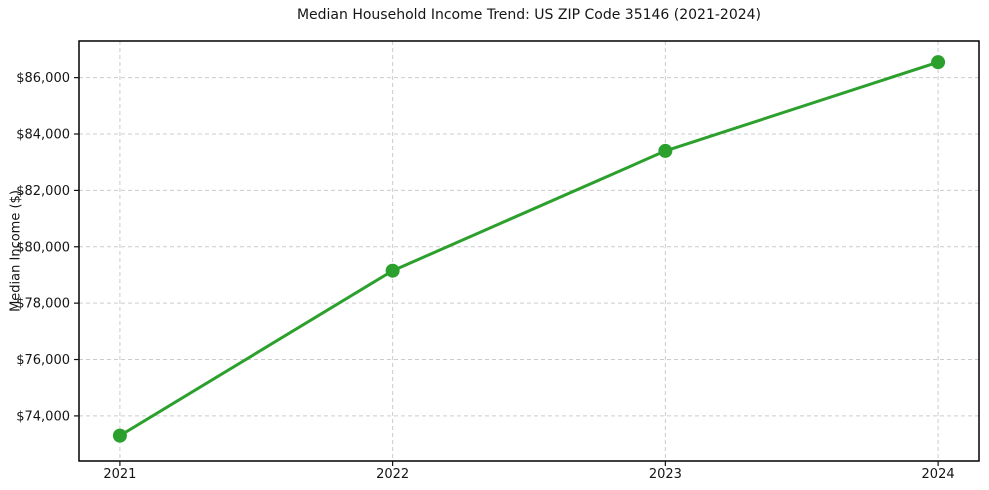 The width and height of the screenshot is (989, 490). What do you see at coordinates (665, 474) in the screenshot?
I see `x-tick-label: 2023` at bounding box center [665, 474].